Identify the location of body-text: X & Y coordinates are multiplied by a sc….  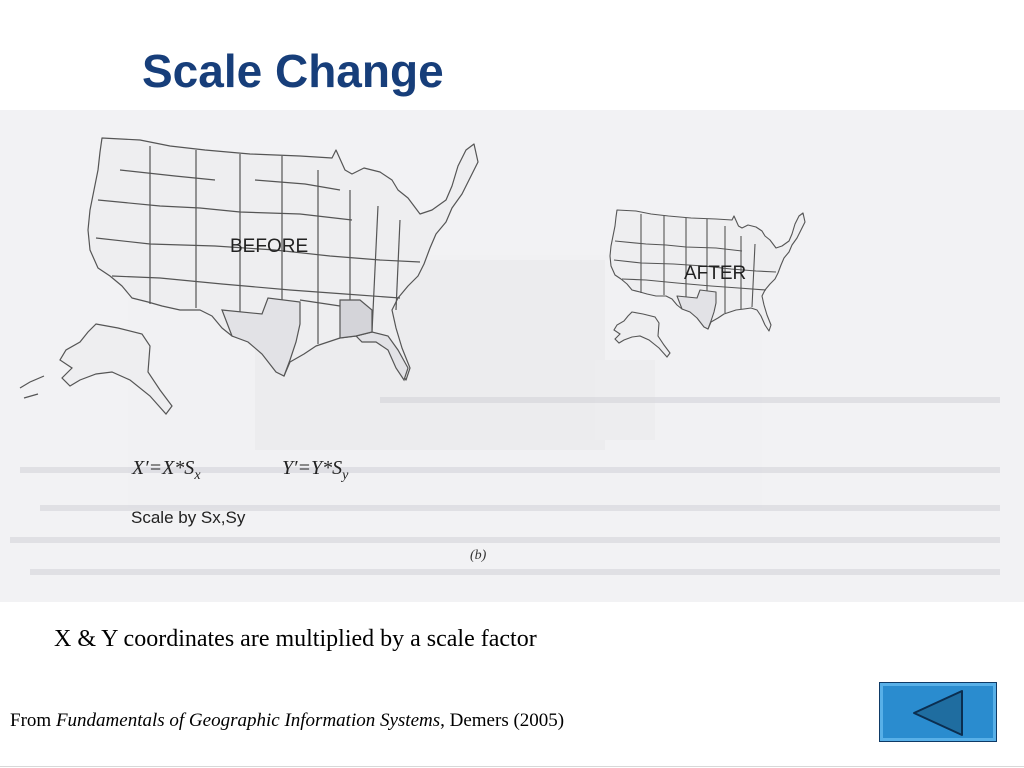
(295, 639).